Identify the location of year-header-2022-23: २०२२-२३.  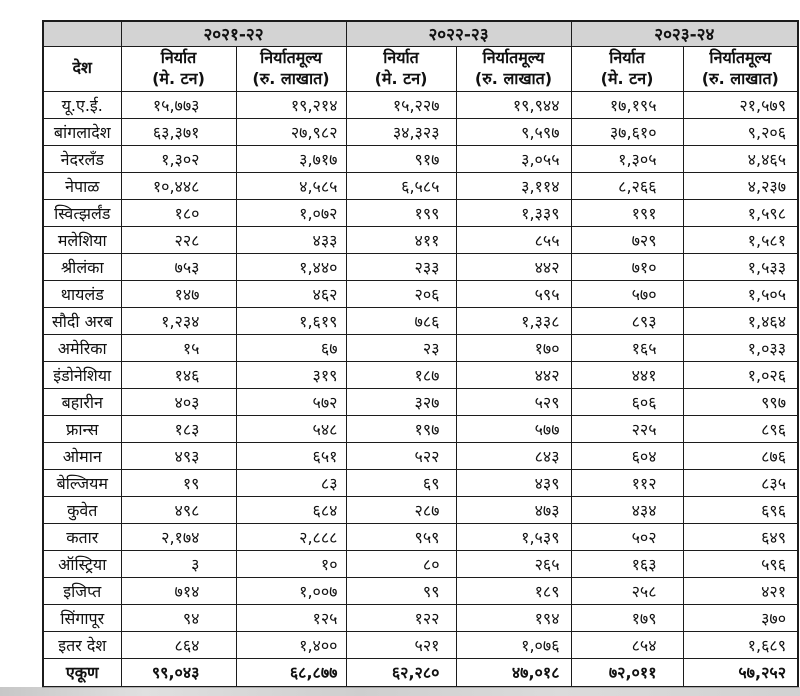
(458, 33).